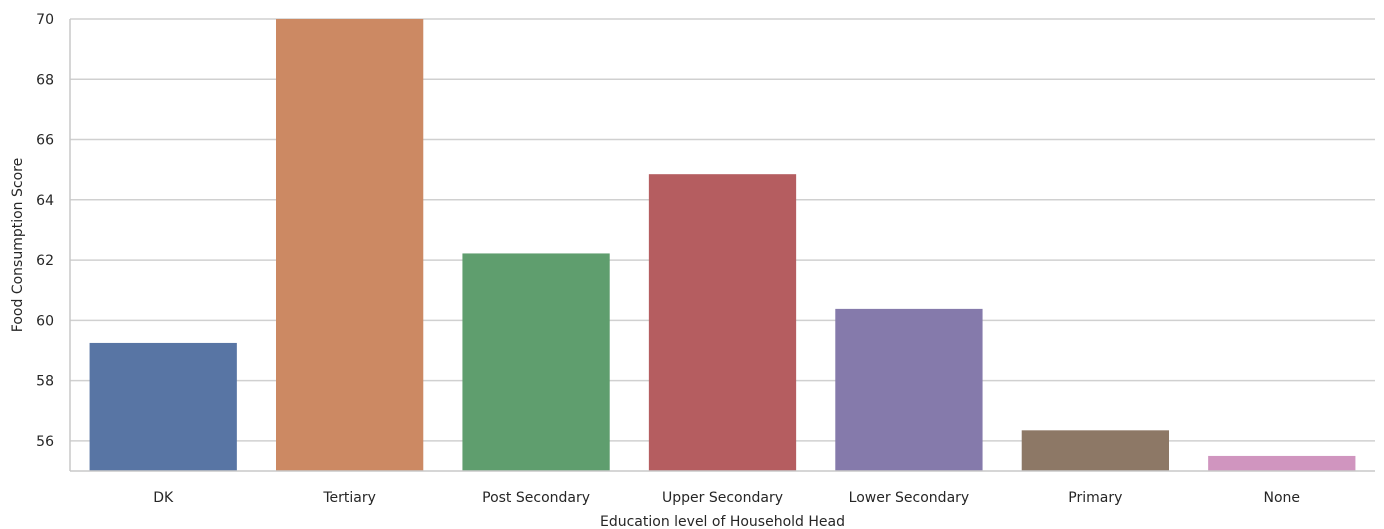 Image resolution: width=1384 pixels, height=529 pixels. I want to click on y-tick-label: 68, so click(45, 80).